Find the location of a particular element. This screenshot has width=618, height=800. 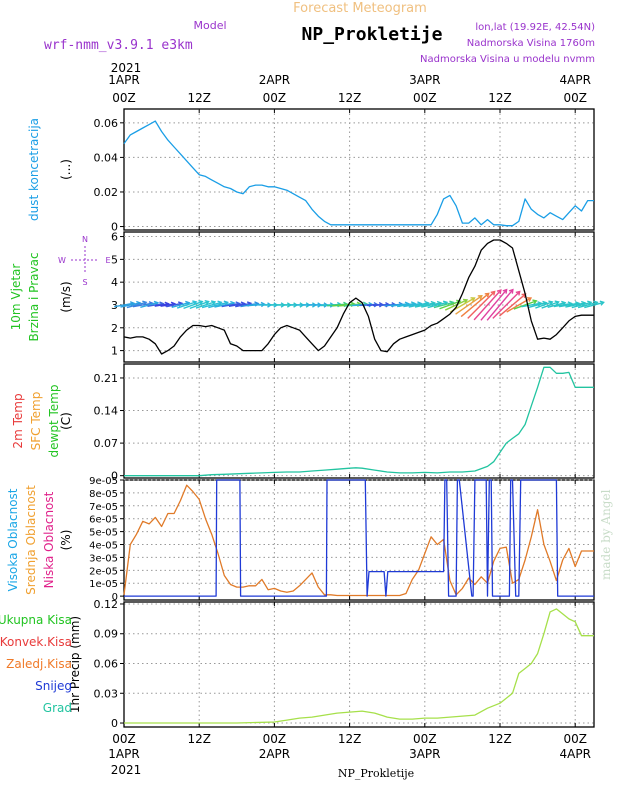

y-tick-label: 5e-05 is located at coordinates (103, 533).